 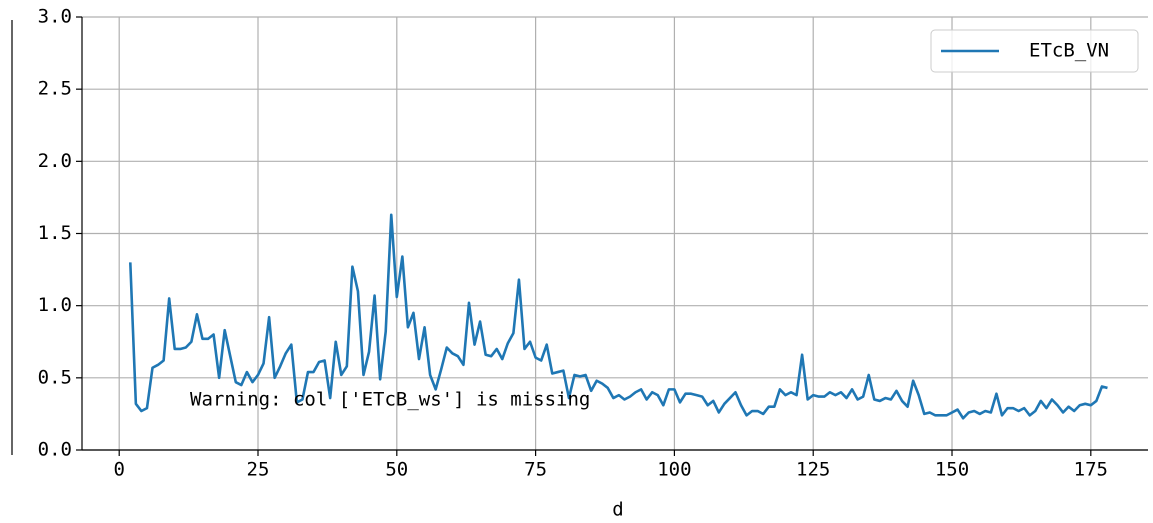 What do you see at coordinates (1069, 51) in the screenshot?
I see `legend-label: ETcB_VN` at bounding box center [1069, 51].